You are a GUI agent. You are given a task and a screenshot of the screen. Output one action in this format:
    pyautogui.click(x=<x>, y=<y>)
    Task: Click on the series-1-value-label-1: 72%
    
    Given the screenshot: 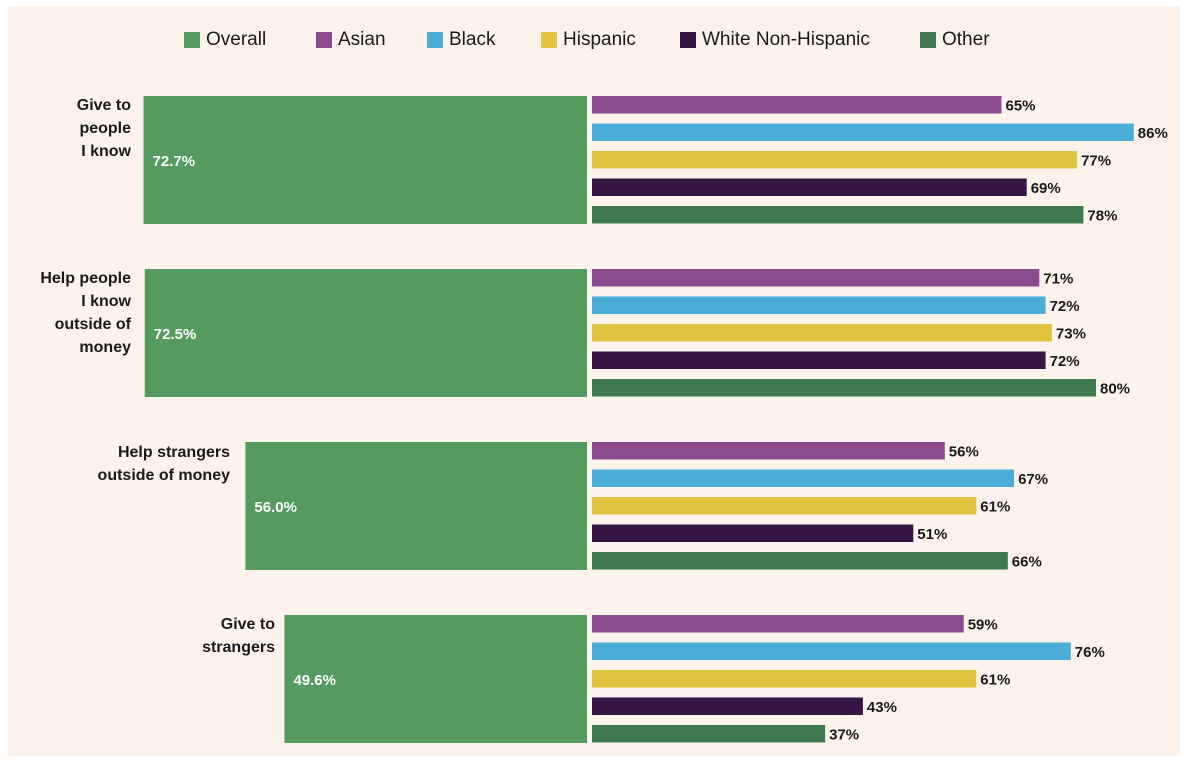 What is the action you would take?
    pyautogui.click(x=1065, y=306)
    